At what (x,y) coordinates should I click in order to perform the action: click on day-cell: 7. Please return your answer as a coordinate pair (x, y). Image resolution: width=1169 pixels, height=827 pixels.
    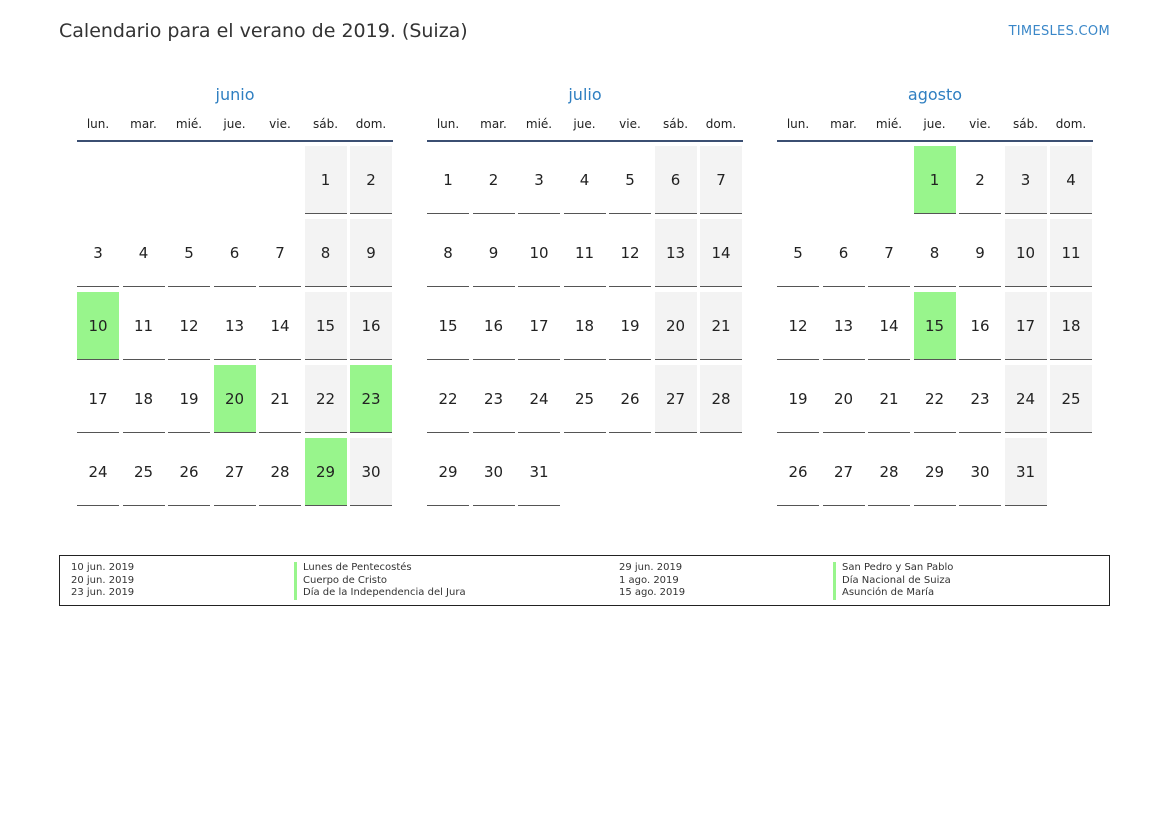
    Looking at the image, I should click on (889, 253).